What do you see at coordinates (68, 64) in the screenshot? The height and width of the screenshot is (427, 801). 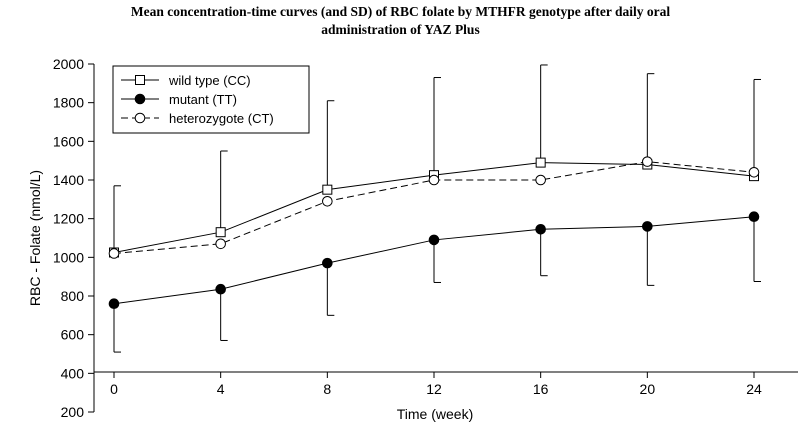 I see `y-tick-label-2000: 2000` at bounding box center [68, 64].